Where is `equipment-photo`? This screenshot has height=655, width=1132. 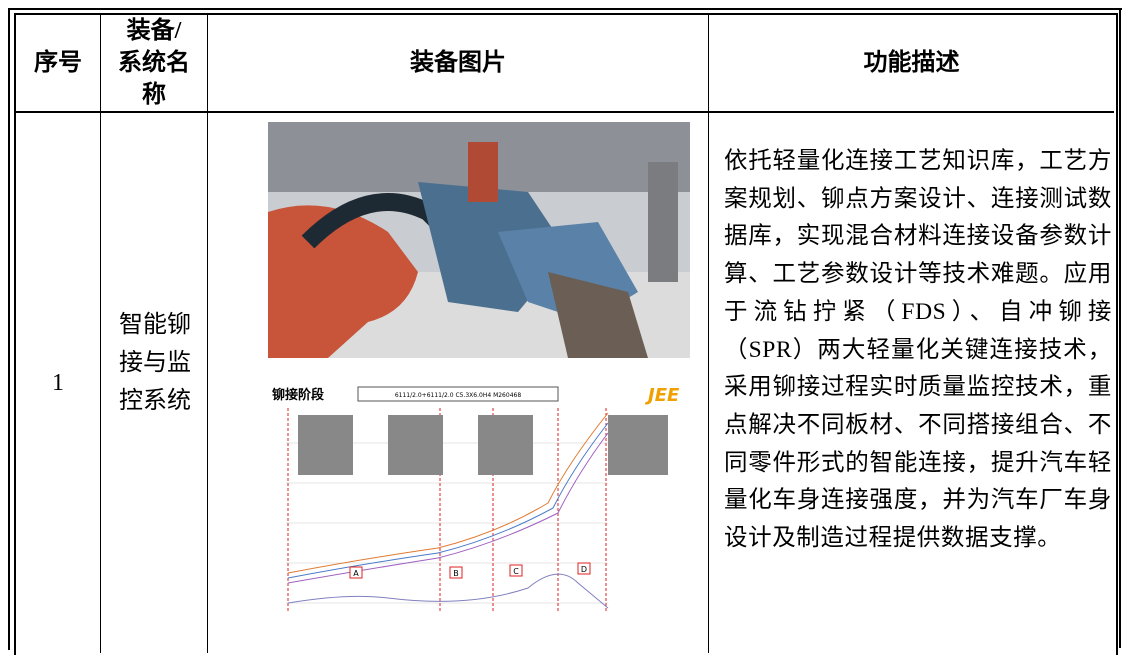
equipment-photo is located at coordinates (479, 240).